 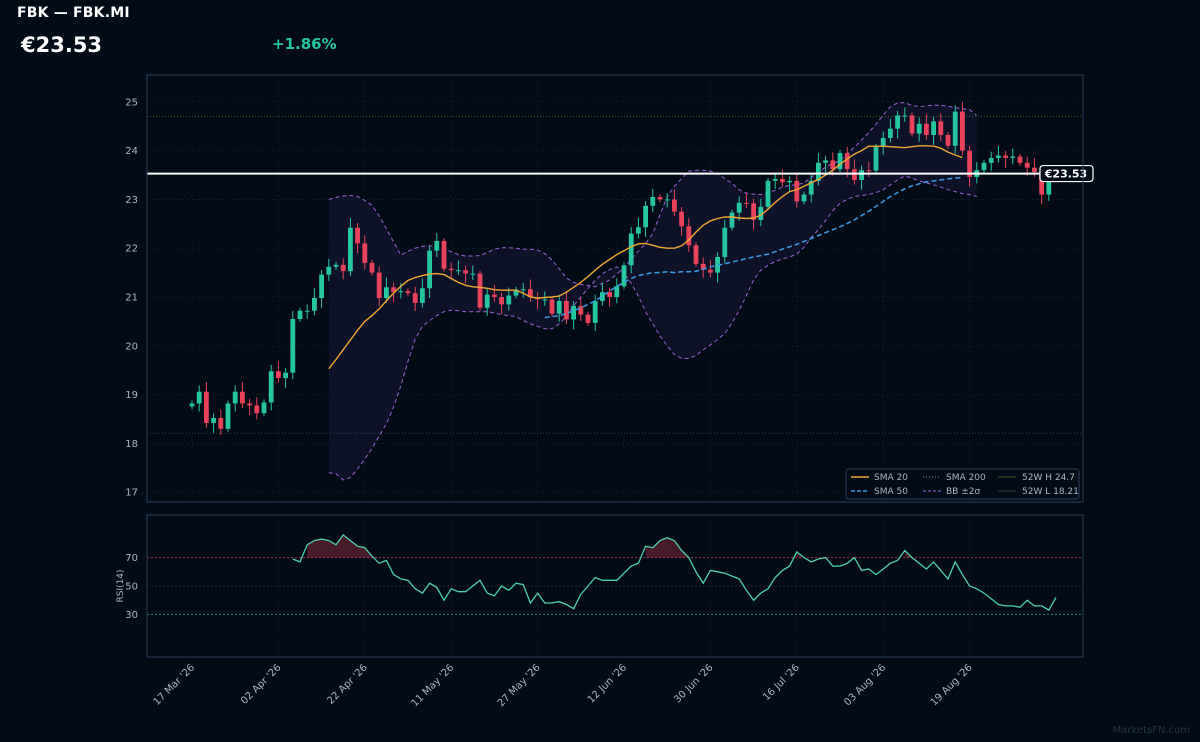 What do you see at coordinates (432, 685) in the screenshot?
I see `x-tick-label: 11 May '26` at bounding box center [432, 685].